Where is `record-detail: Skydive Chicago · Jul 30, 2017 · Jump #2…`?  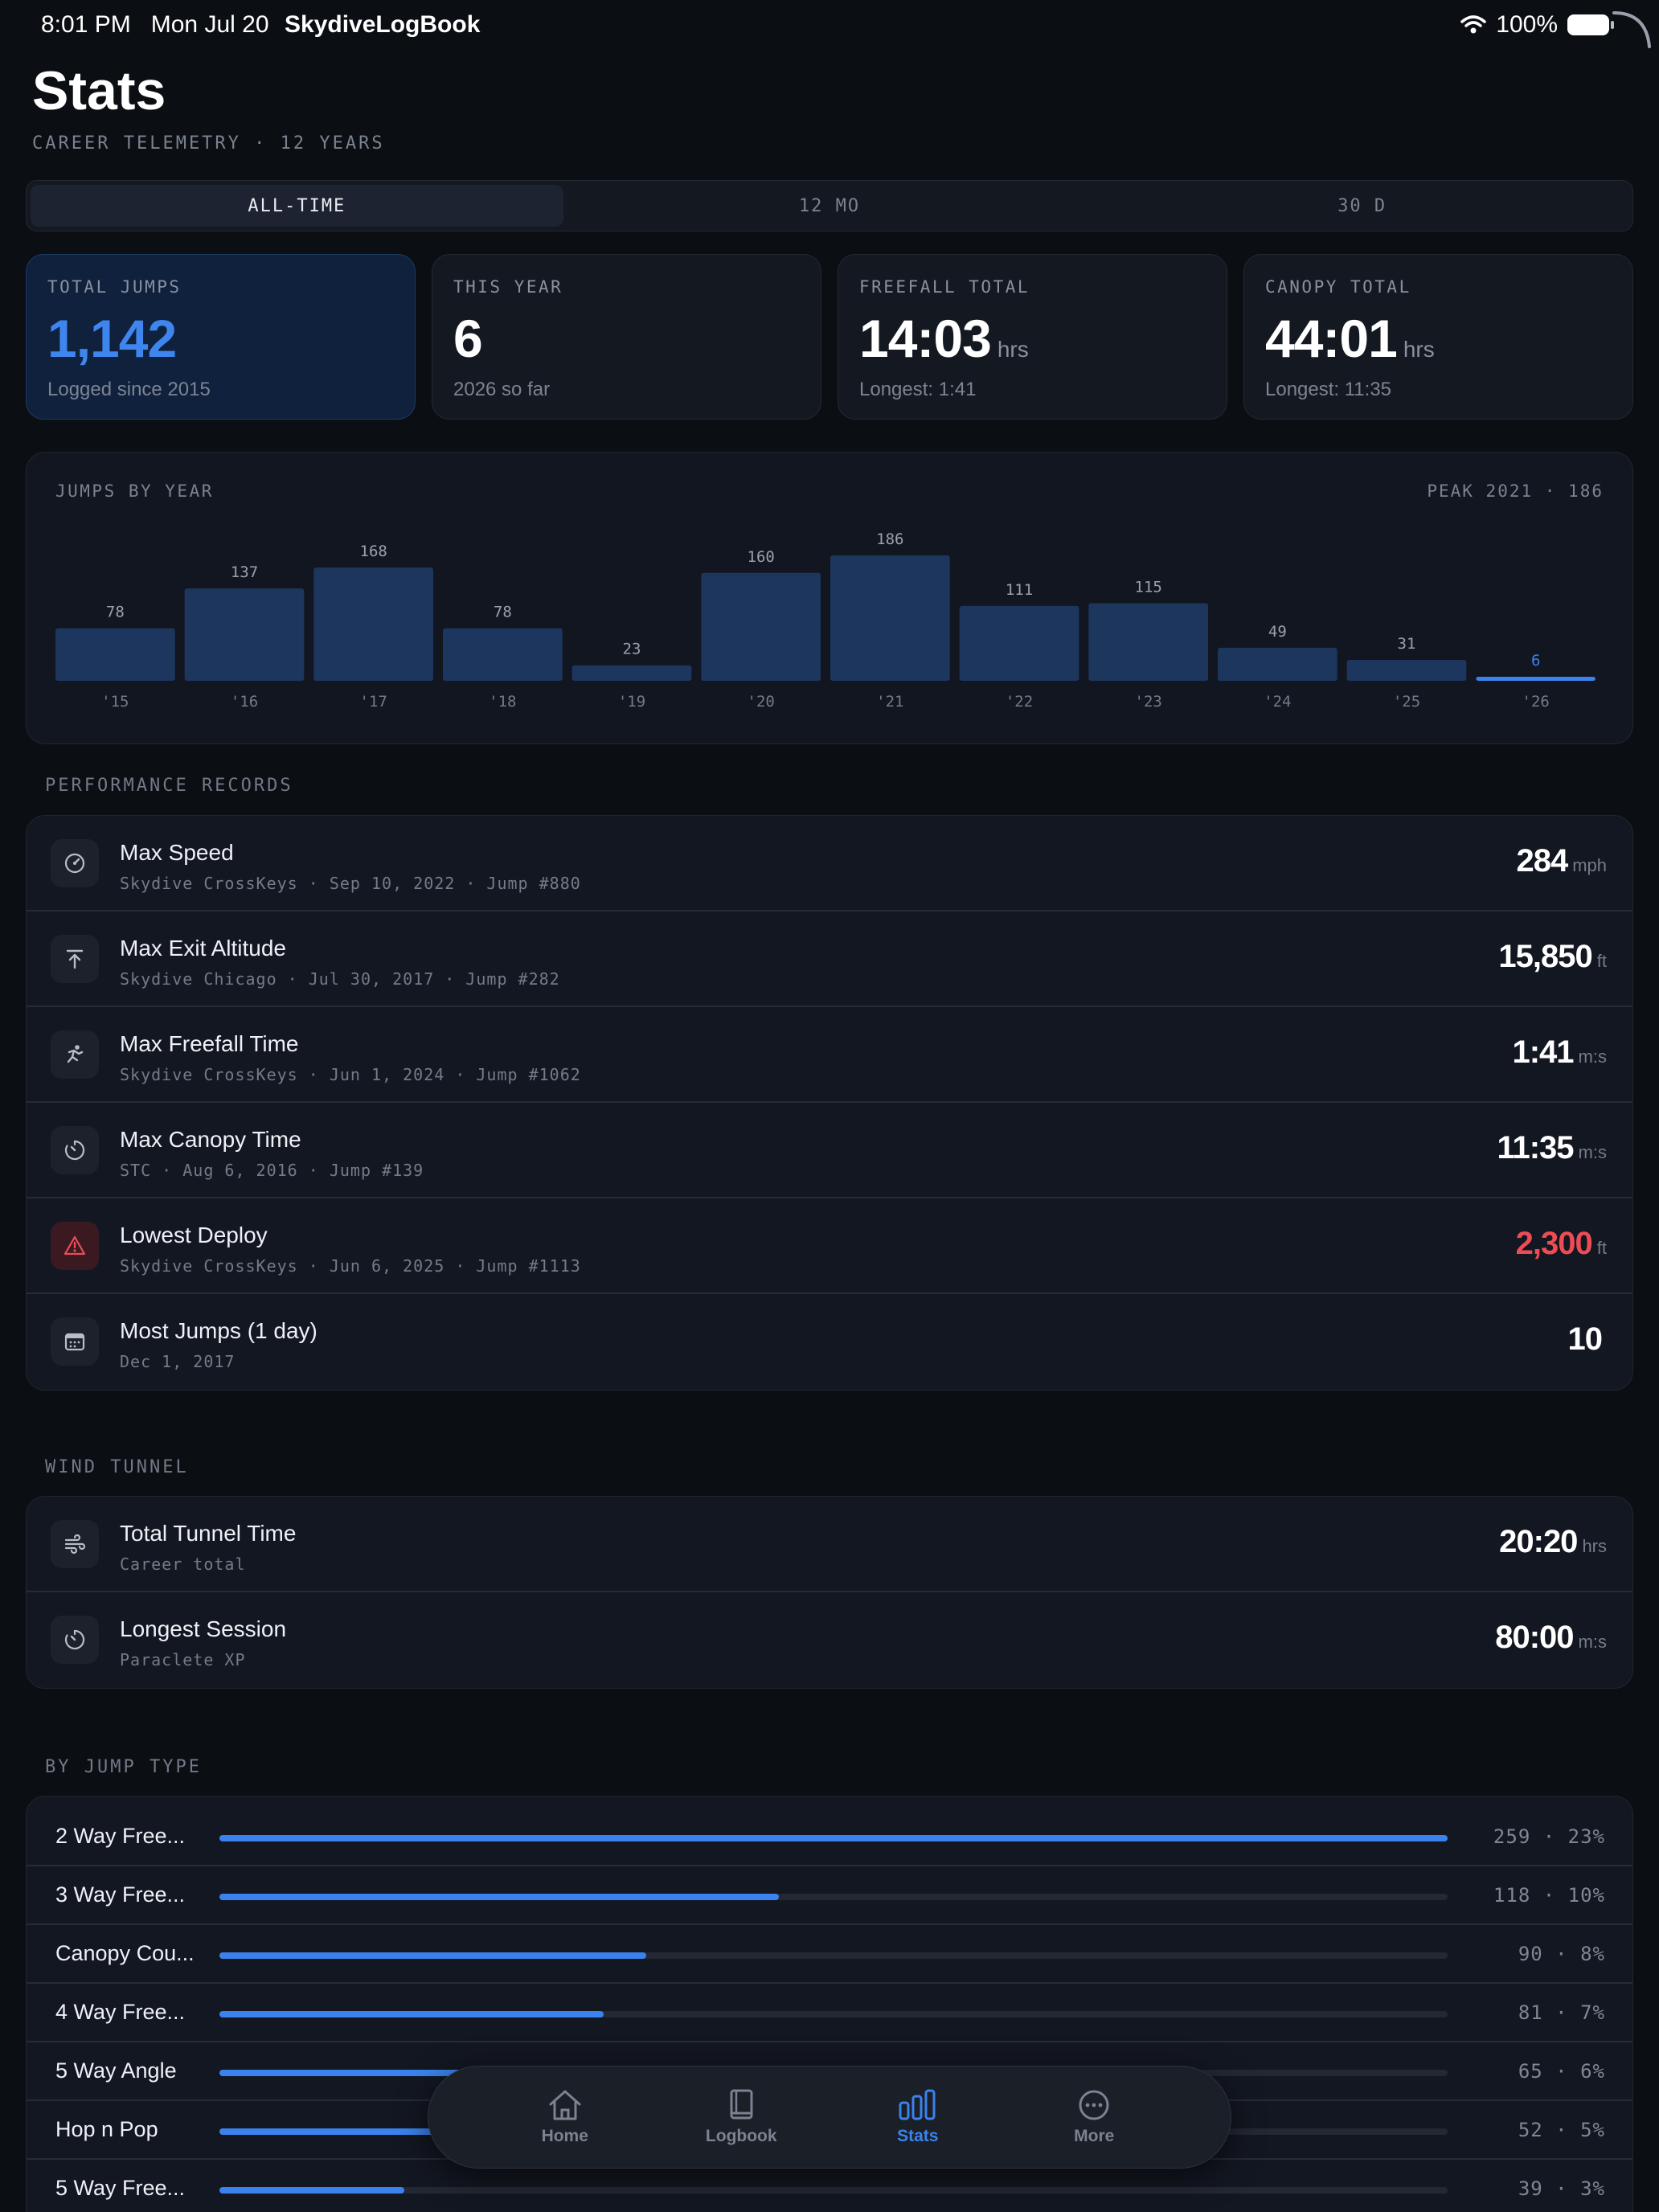
record-detail: Skydive Chicago · Jul 30, 2017 · Jump #2… is located at coordinates (340, 979).